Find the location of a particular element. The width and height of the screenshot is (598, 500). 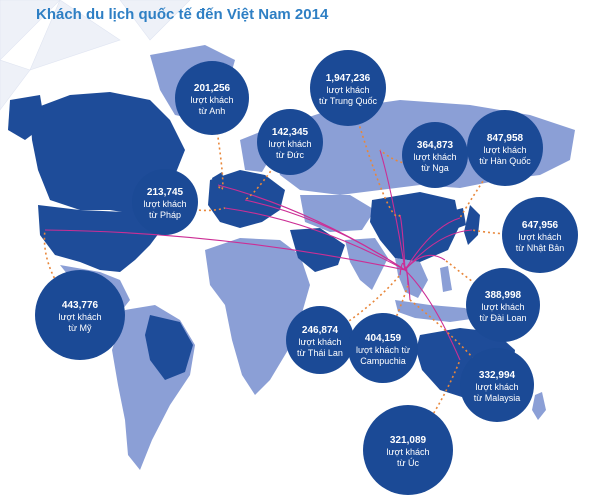

source-country: từ Mỹ is located at coordinates (80, 328).